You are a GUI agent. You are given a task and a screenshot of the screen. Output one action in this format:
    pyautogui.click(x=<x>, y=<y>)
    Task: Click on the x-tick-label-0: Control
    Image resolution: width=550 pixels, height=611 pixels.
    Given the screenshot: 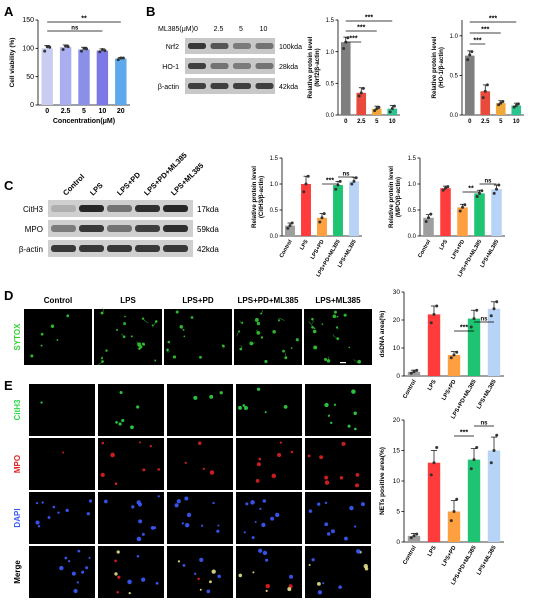 What is the action you would take?
    pyautogui.click(x=410, y=389)
    